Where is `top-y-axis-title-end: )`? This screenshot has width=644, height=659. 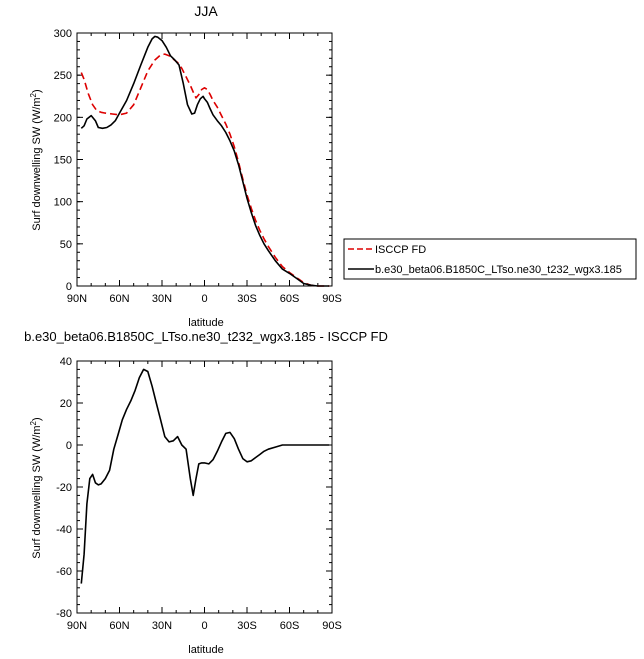
top-y-axis-title-end: ) is located at coordinates (37, 91).